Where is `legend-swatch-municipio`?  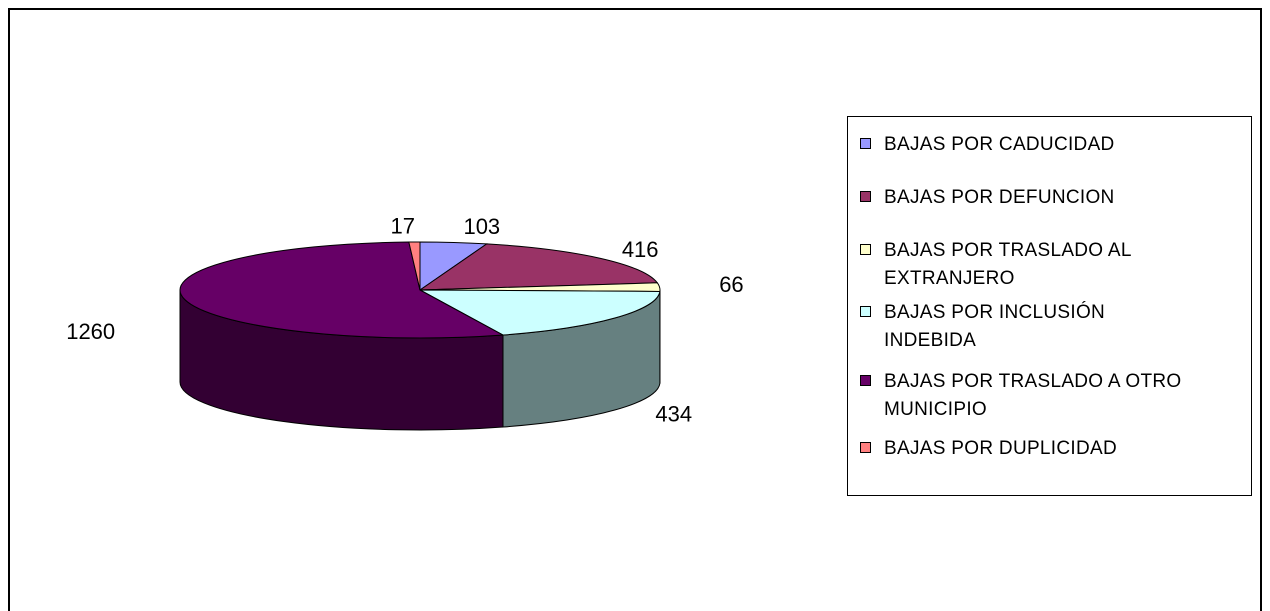 legend-swatch-municipio is located at coordinates (865, 380).